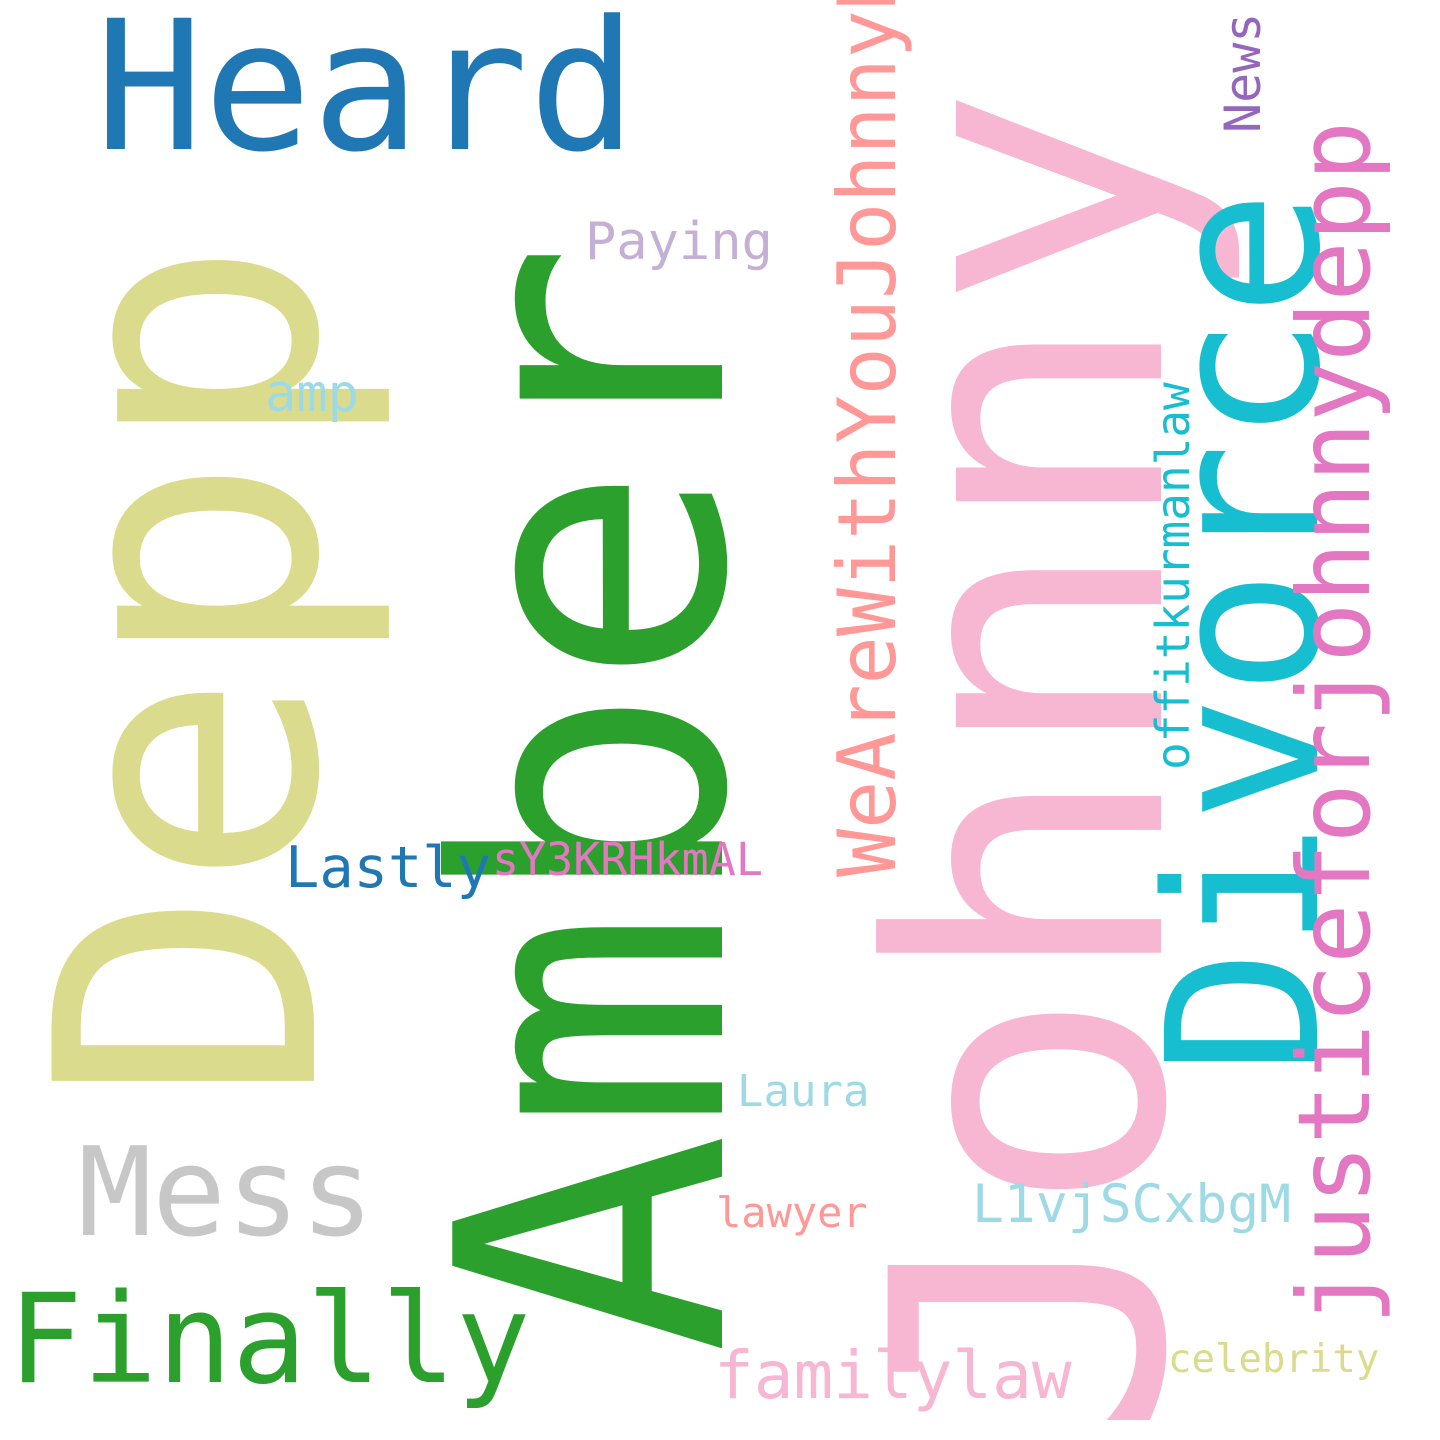  I want to click on word-justiceforjohnnydepp: justiceforjohnnydepp, so click(1334, 722).